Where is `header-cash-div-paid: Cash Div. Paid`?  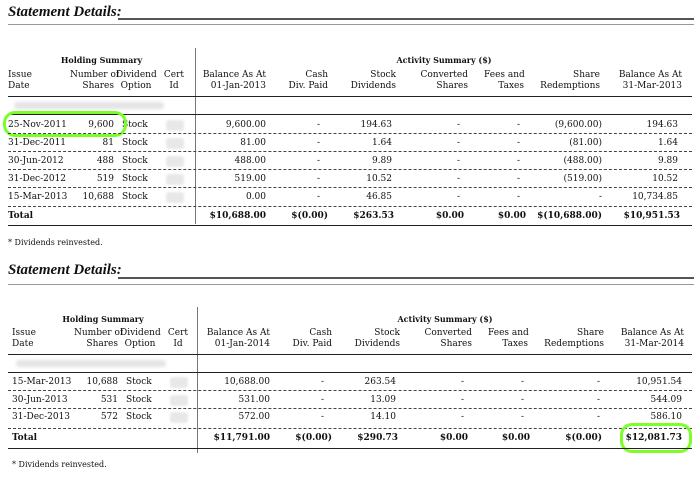
header-cash-div-paid: Cash Div. Paid is located at coordinates (308, 80).